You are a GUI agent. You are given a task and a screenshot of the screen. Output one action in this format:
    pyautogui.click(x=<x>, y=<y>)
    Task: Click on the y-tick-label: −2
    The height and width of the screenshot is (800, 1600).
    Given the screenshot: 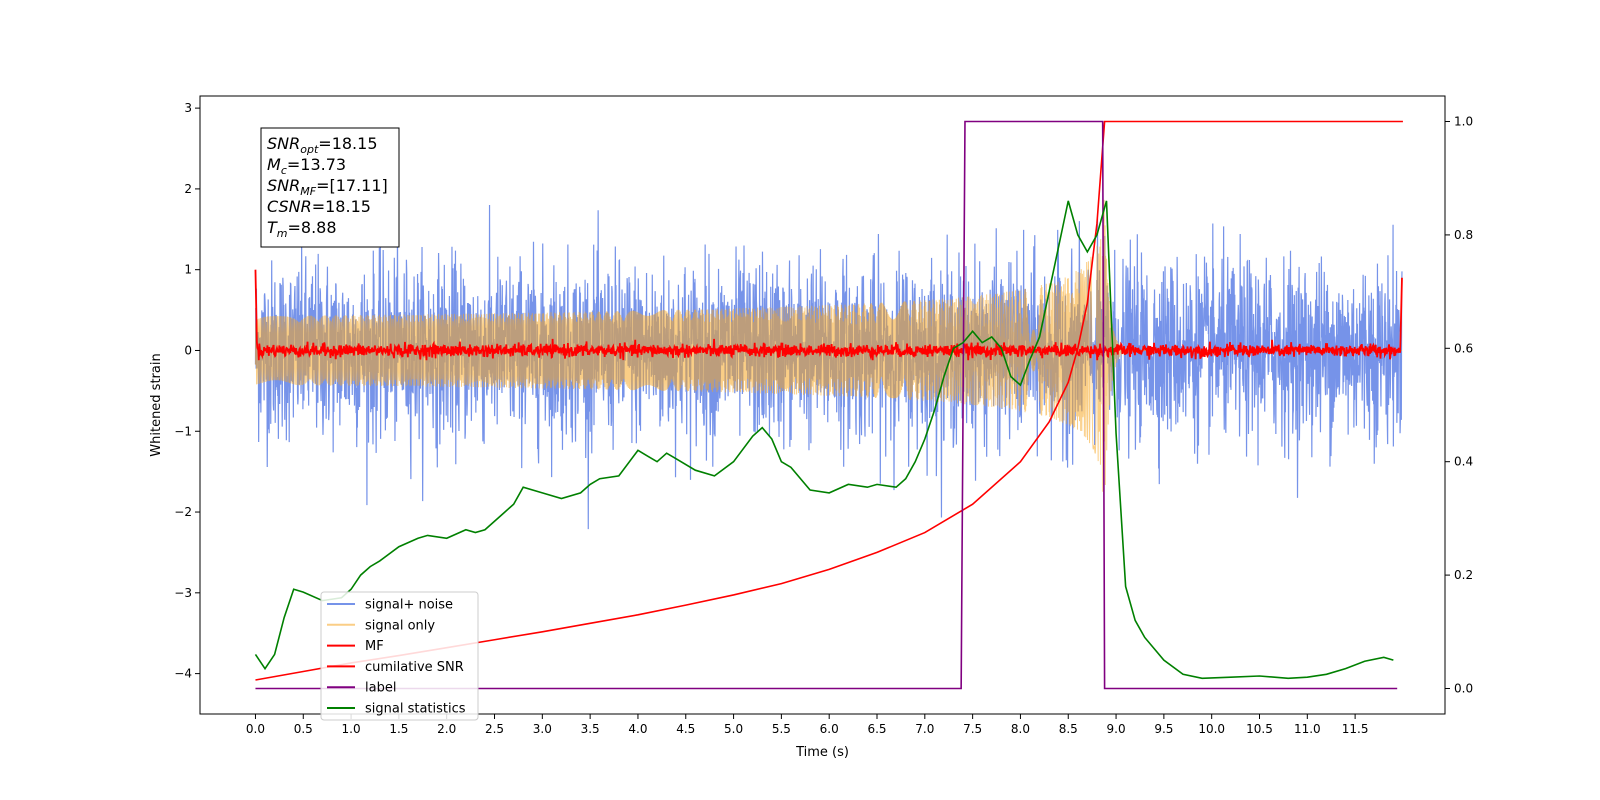 What is the action you would take?
    pyautogui.click(x=183, y=512)
    